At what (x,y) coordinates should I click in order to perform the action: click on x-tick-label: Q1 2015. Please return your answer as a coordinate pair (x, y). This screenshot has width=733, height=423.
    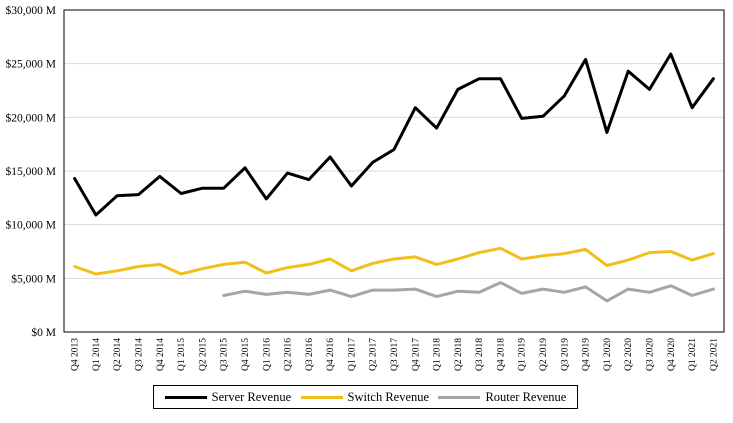
    Looking at the image, I should click on (182, 354).